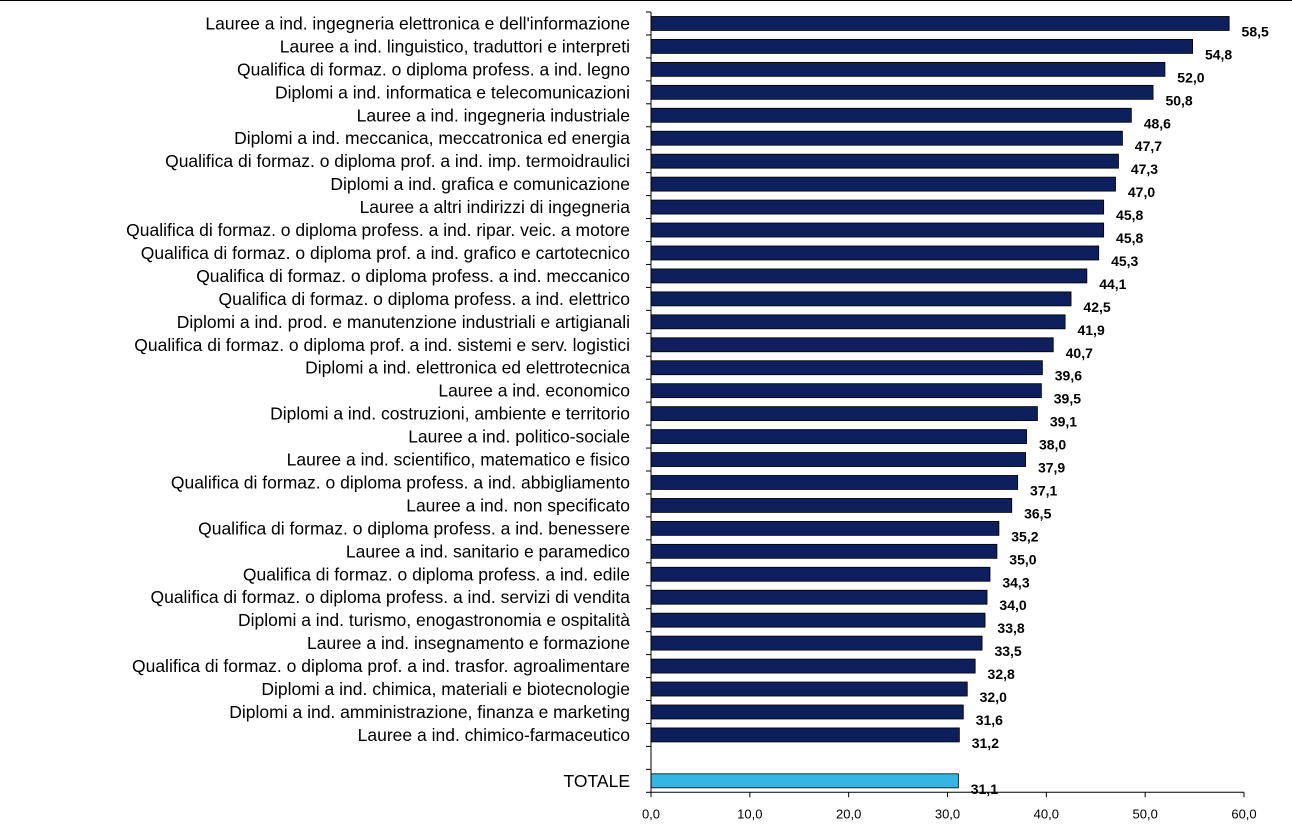  What do you see at coordinates (993, 697) in the screenshot?
I see `data-label: 32,0` at bounding box center [993, 697].